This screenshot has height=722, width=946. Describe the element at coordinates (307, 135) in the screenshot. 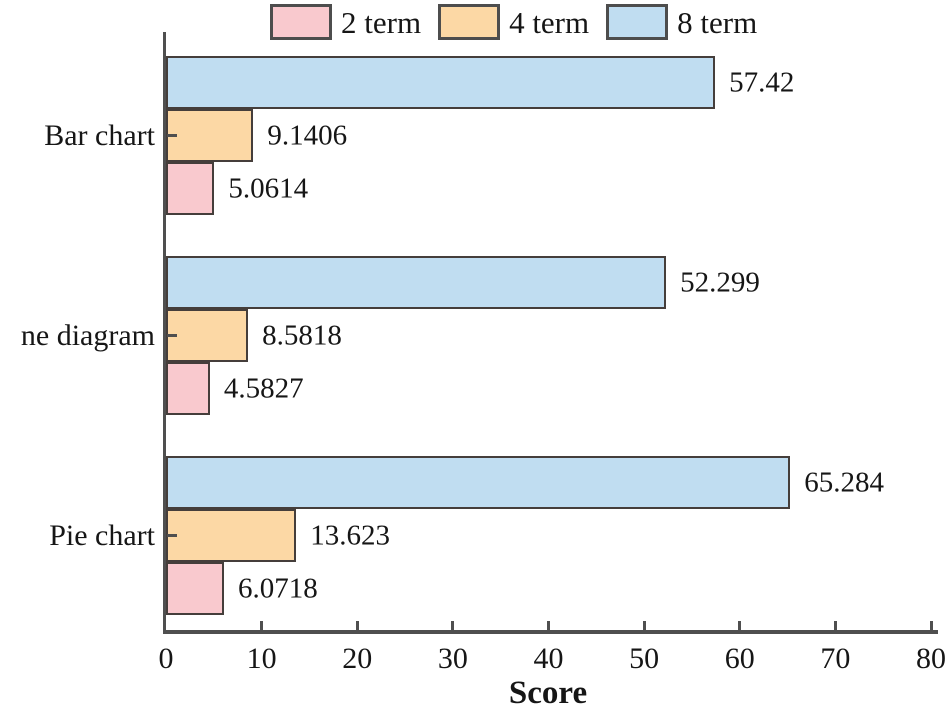

I see `bar-value-label: 9.1406` at that location.